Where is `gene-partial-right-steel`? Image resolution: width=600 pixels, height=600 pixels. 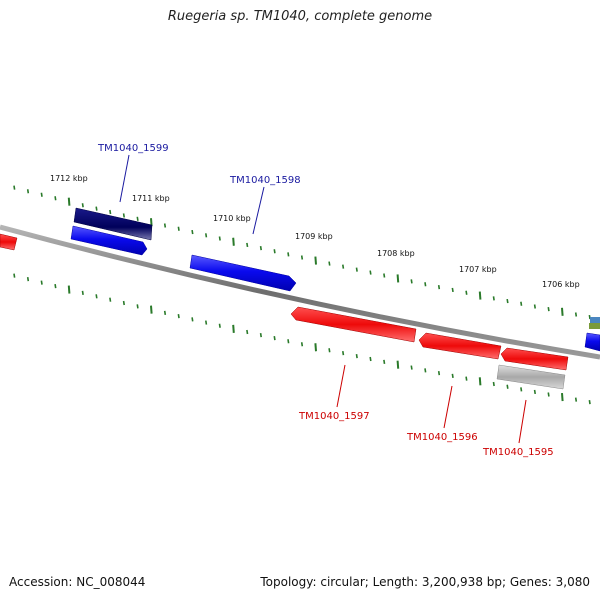
gene-partial-right-steel is located at coordinates (595, 320).